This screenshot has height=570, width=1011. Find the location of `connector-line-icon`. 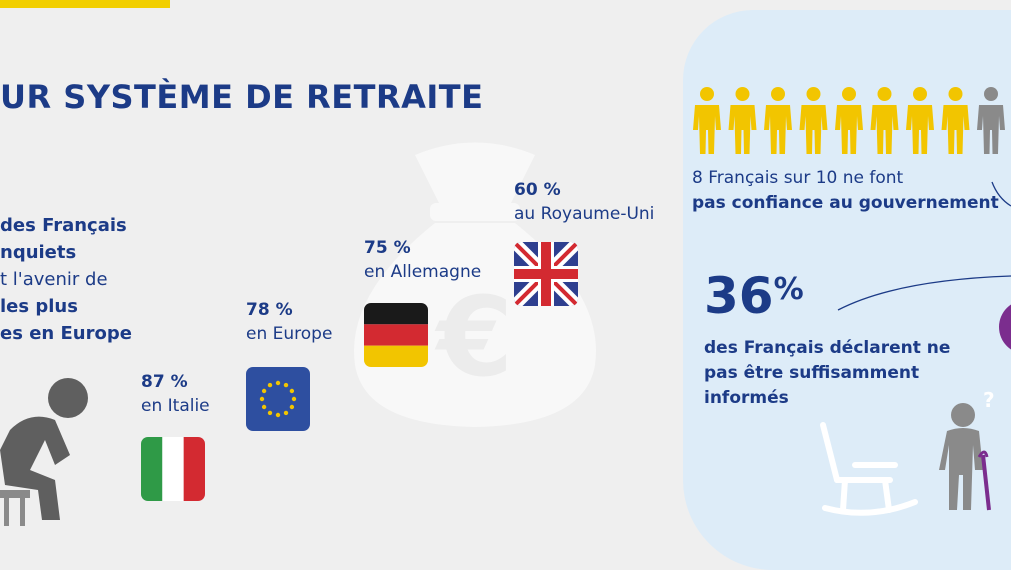

connector-line-icon is located at coordinates (1001, 194).